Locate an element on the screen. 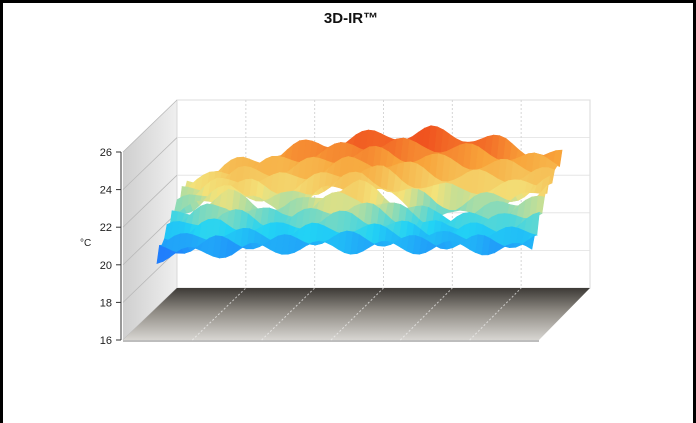  floor-grid is located at coordinates (356, 314).